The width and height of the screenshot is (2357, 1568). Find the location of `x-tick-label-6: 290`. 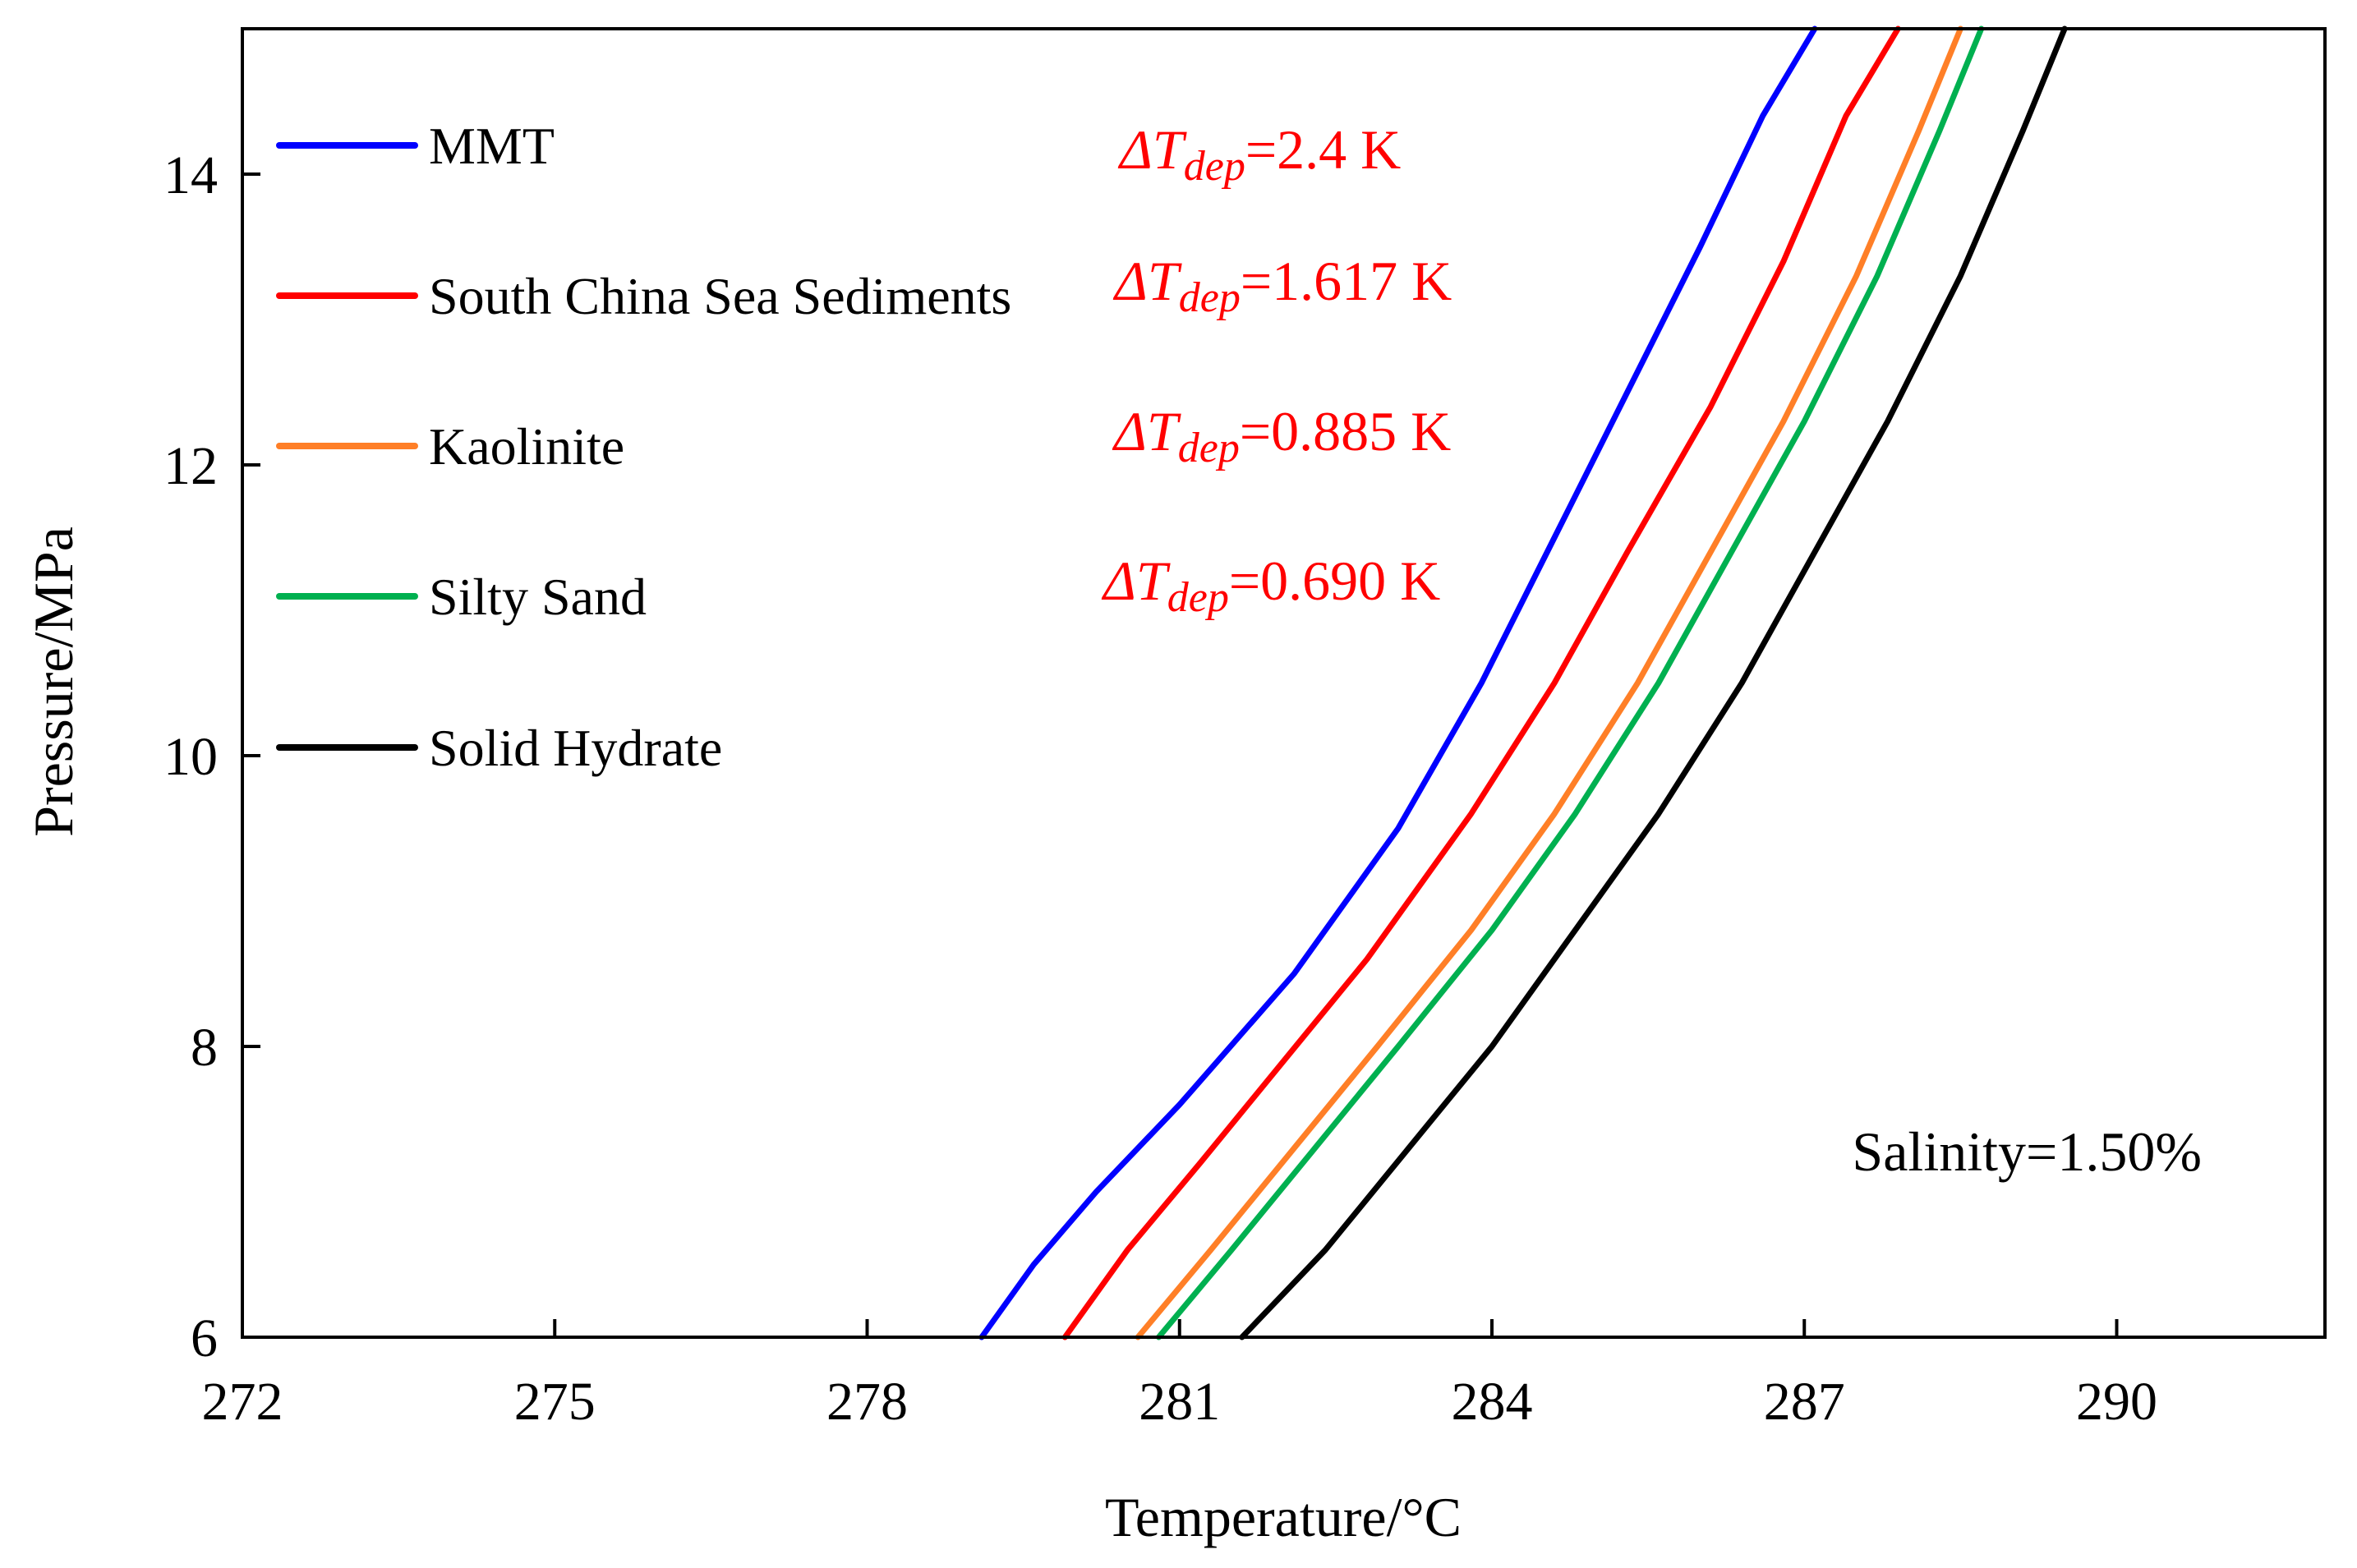

x-tick-label-6: 290 is located at coordinates (2116, 1402).